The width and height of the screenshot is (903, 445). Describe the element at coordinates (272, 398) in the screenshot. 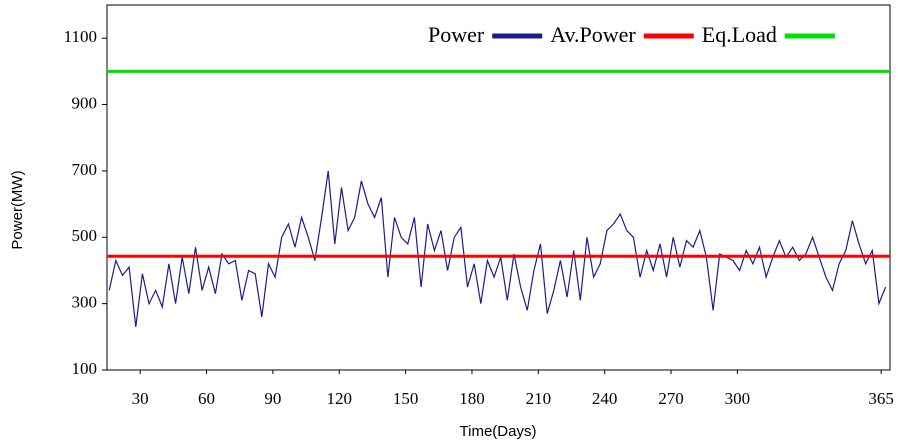

I see `x-tick-label: 90` at that location.